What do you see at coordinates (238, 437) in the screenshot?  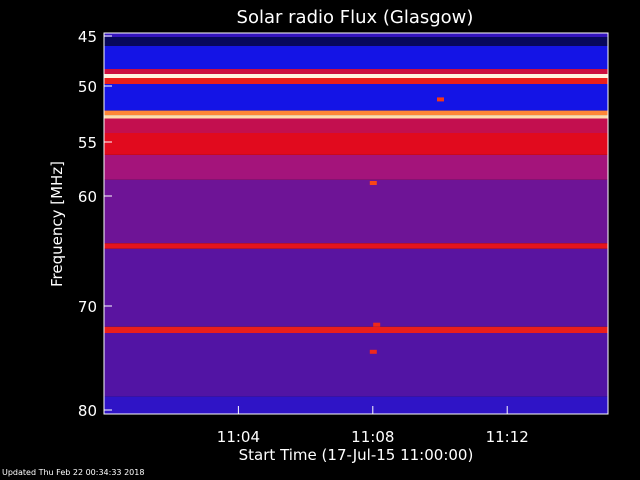 I see `x-tick-label: 11:04` at bounding box center [238, 437].